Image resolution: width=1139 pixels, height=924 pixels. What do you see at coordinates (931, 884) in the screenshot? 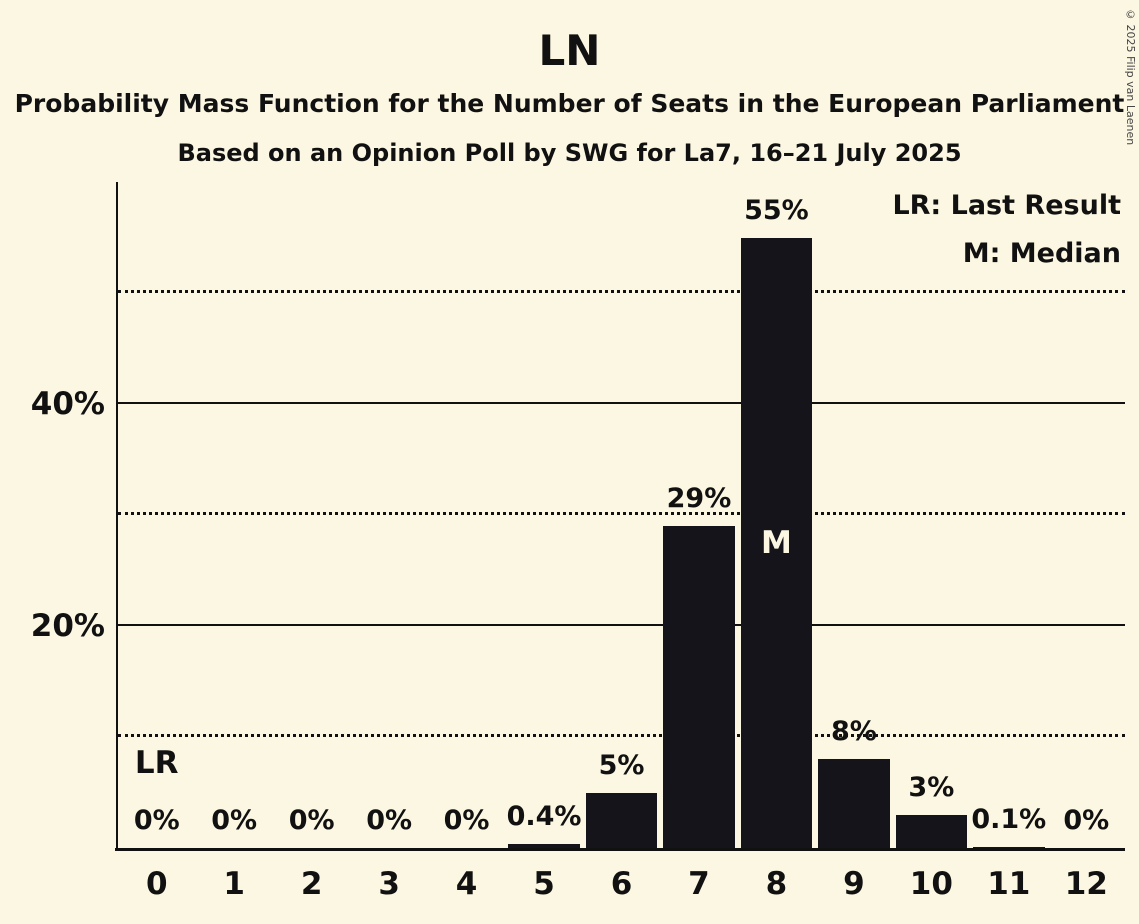
I see `x-axis-label-10: 10` at bounding box center [931, 884].